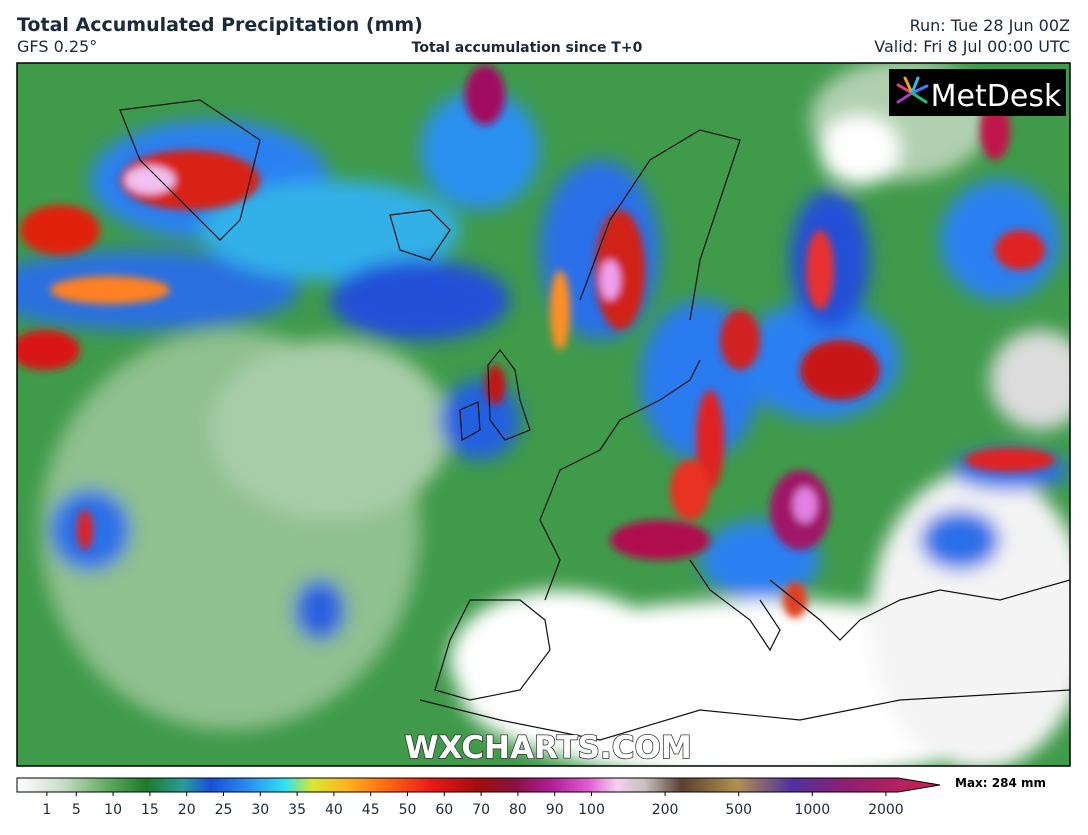  Describe the element at coordinates (555, 810) in the screenshot. I see `colorbar-tick-label: 90` at that location.